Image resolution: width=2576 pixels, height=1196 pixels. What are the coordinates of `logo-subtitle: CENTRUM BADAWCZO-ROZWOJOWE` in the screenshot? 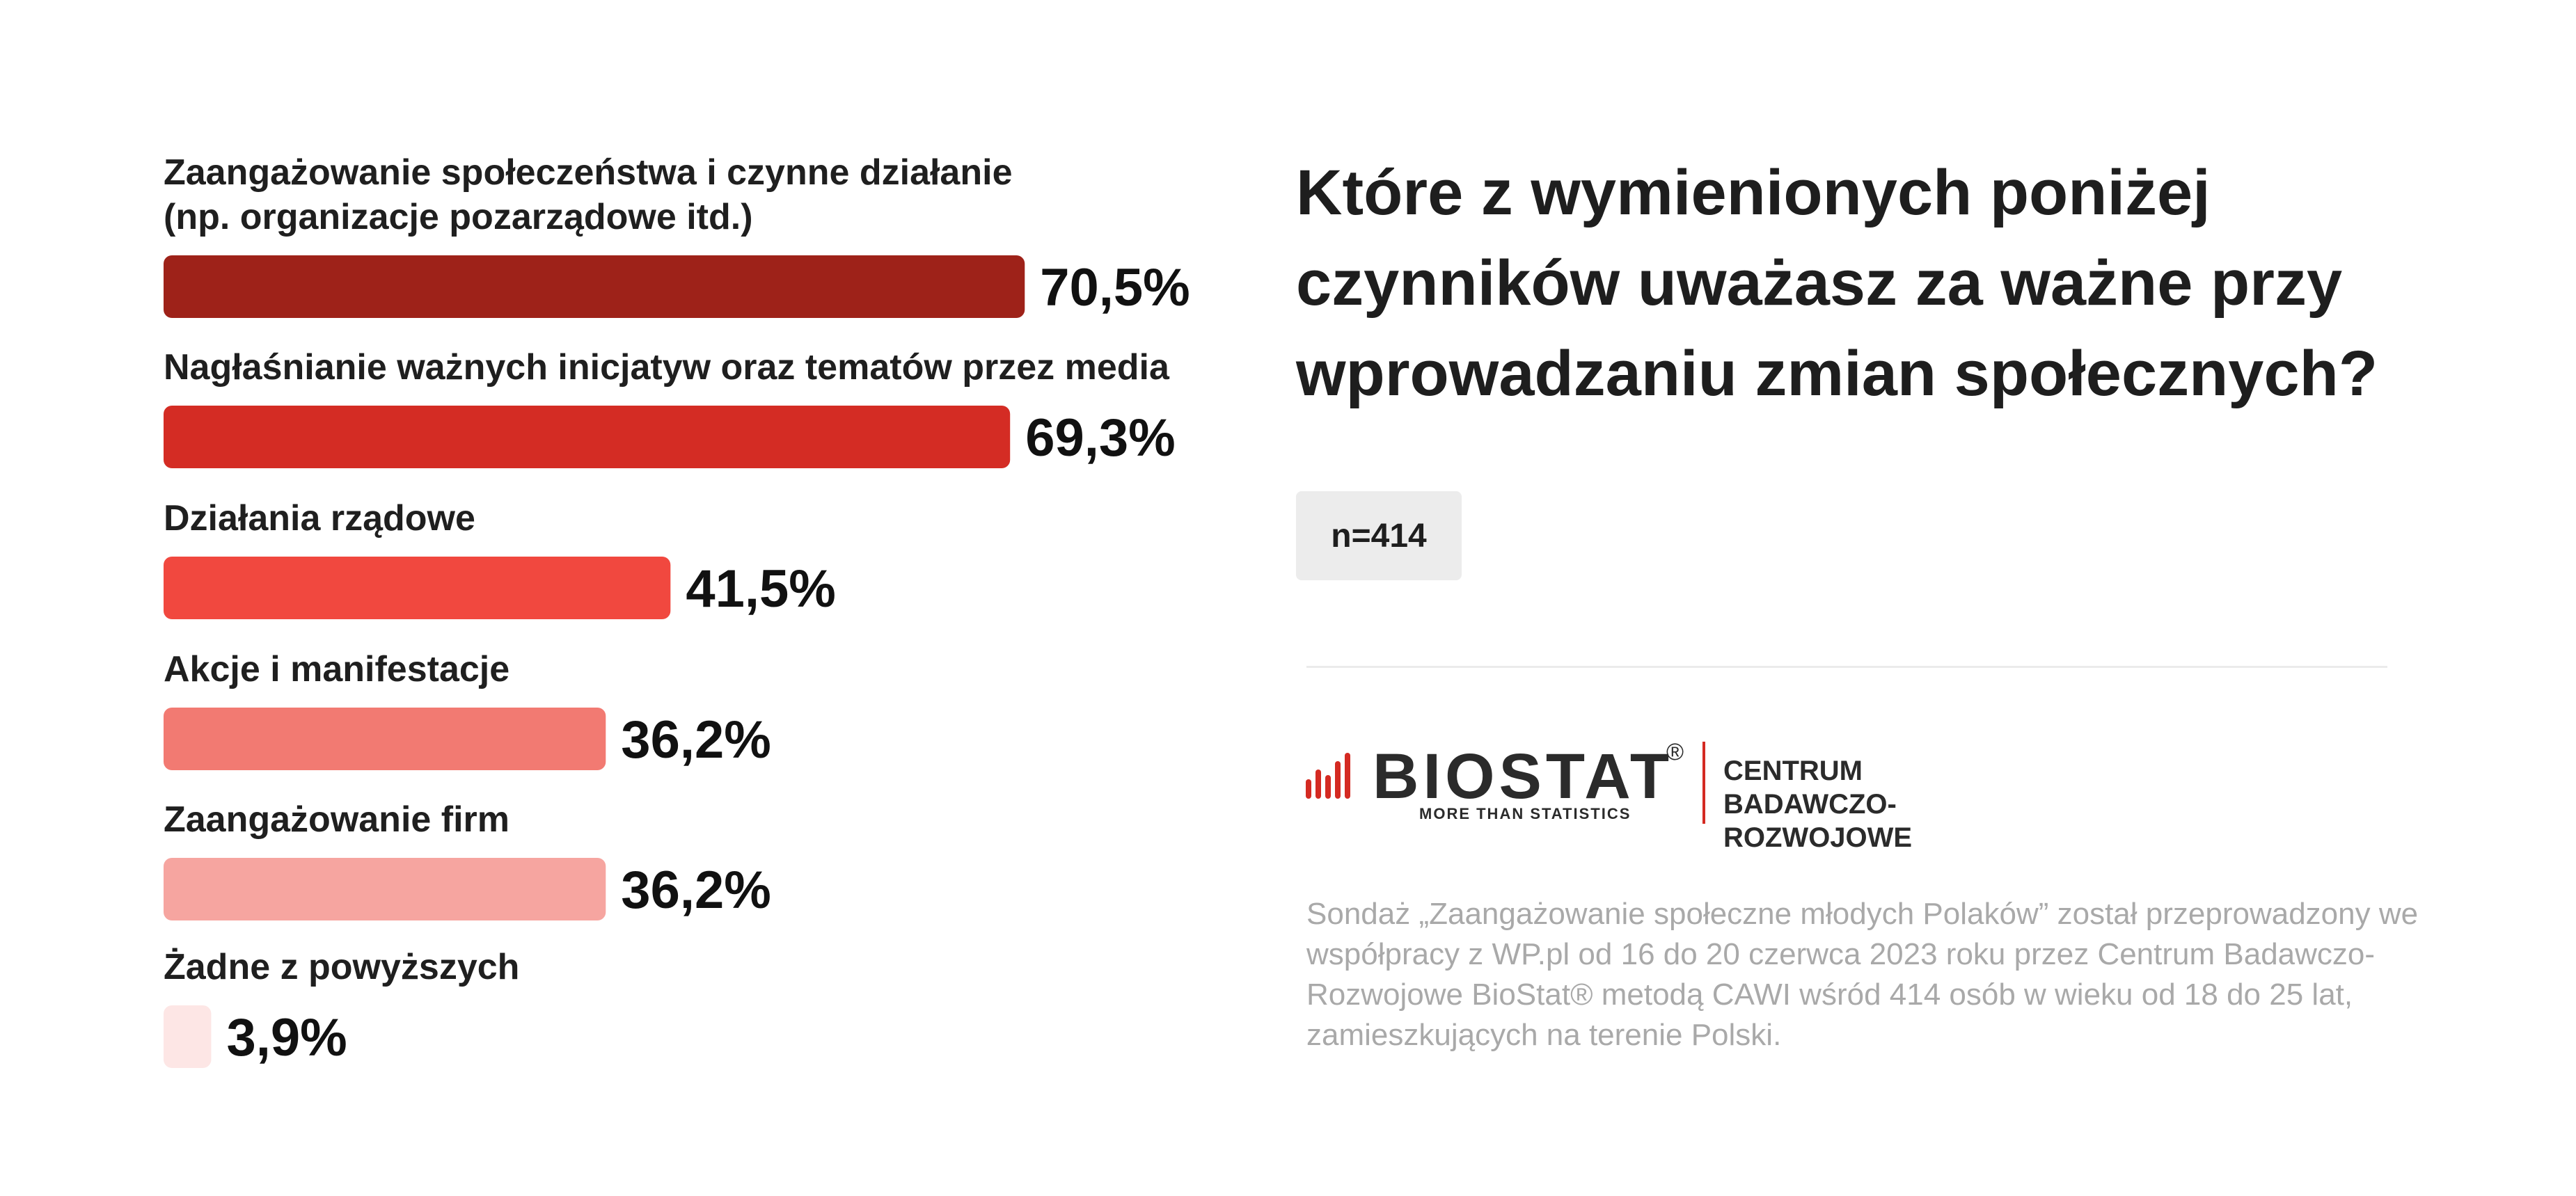 It's located at (1896, 804).